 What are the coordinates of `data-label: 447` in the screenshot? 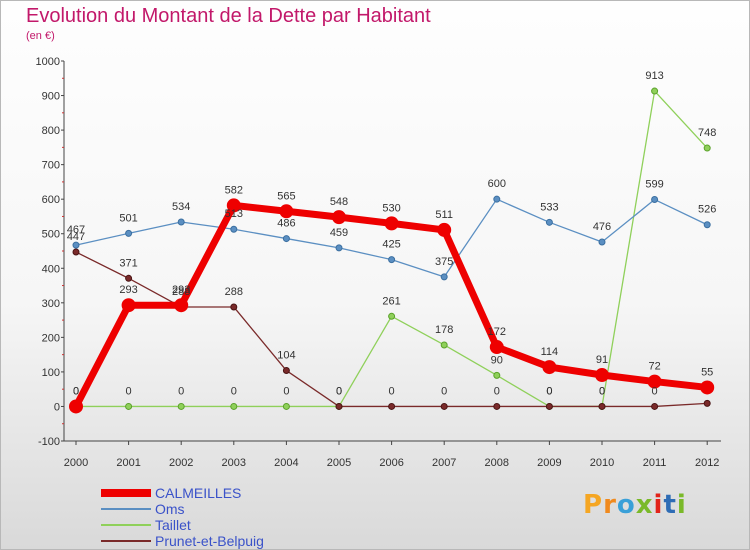 It's located at (76, 237).